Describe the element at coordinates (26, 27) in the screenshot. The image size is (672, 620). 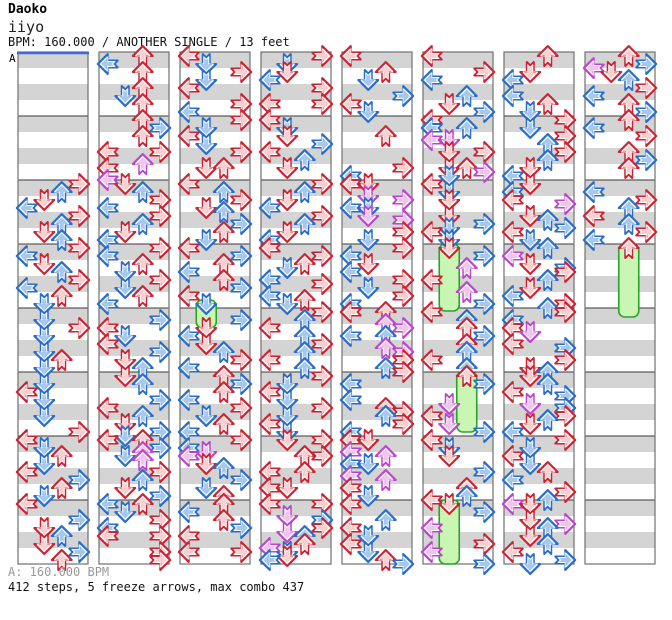
I see `song-title: iiyo` at that location.